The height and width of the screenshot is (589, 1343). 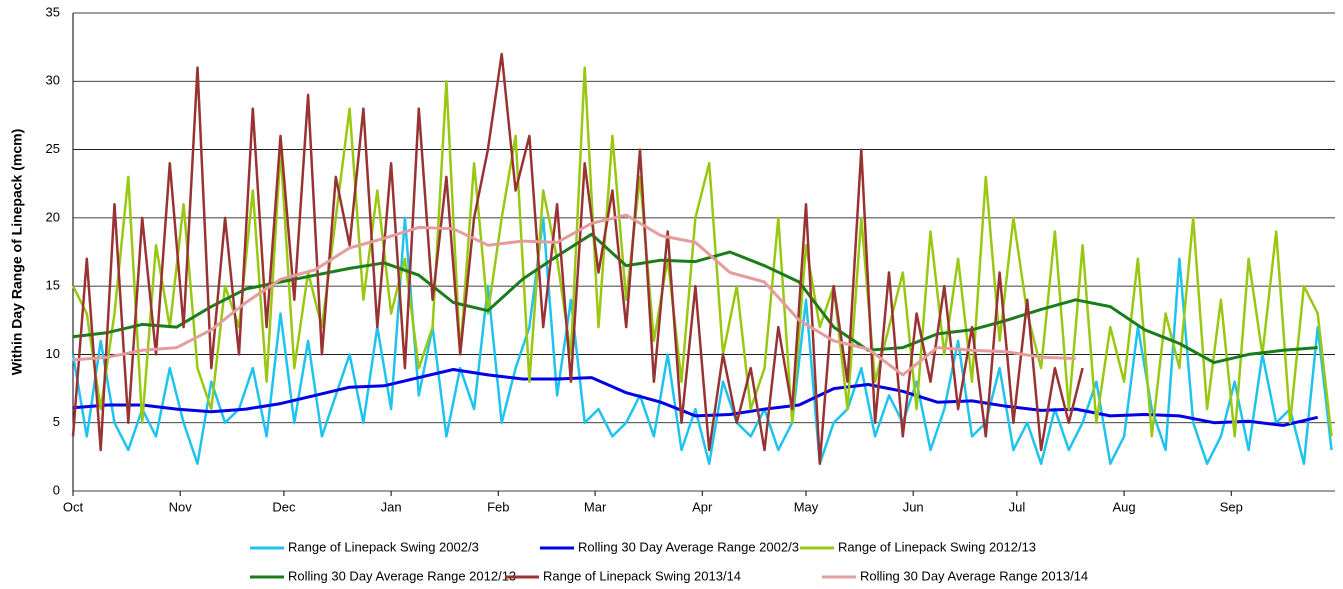 I want to click on y-tick-label: 15, so click(x=53, y=285).